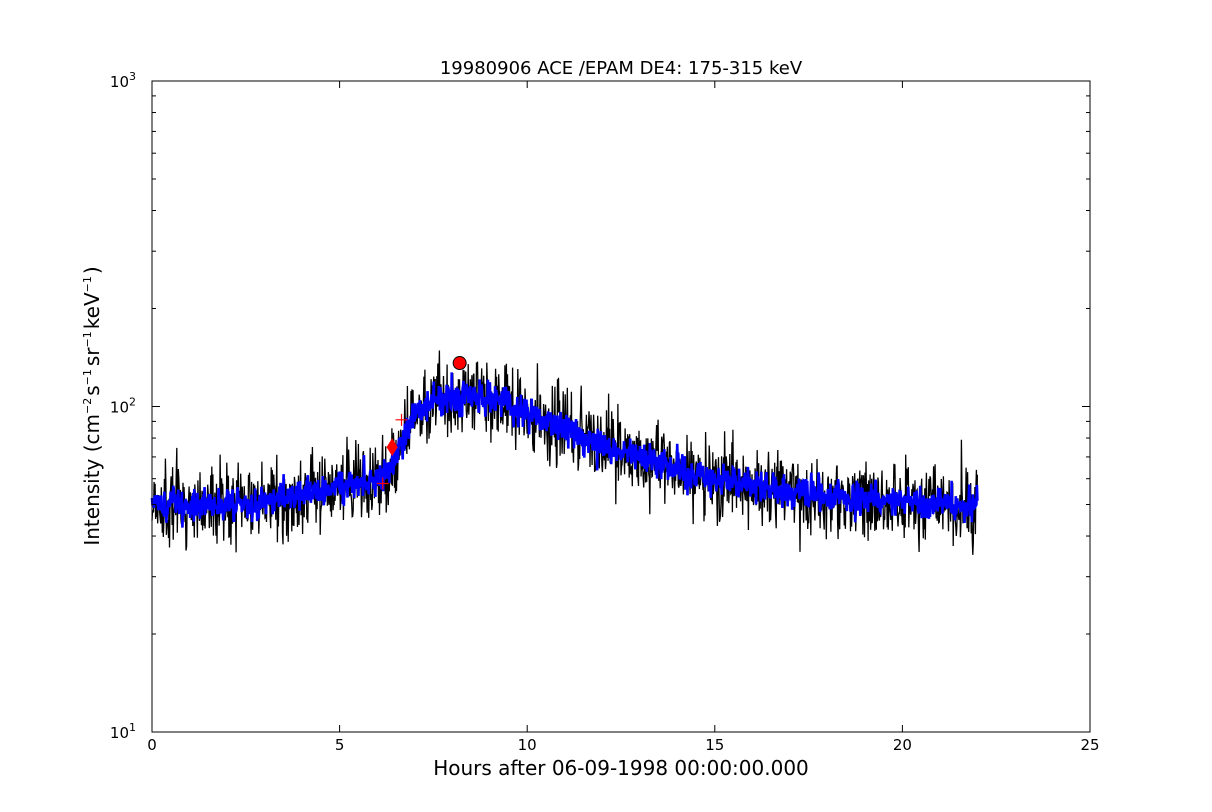 This screenshot has width=1212, height=812. What do you see at coordinates (902, 745) in the screenshot?
I see `x-tick-label: 20` at bounding box center [902, 745].